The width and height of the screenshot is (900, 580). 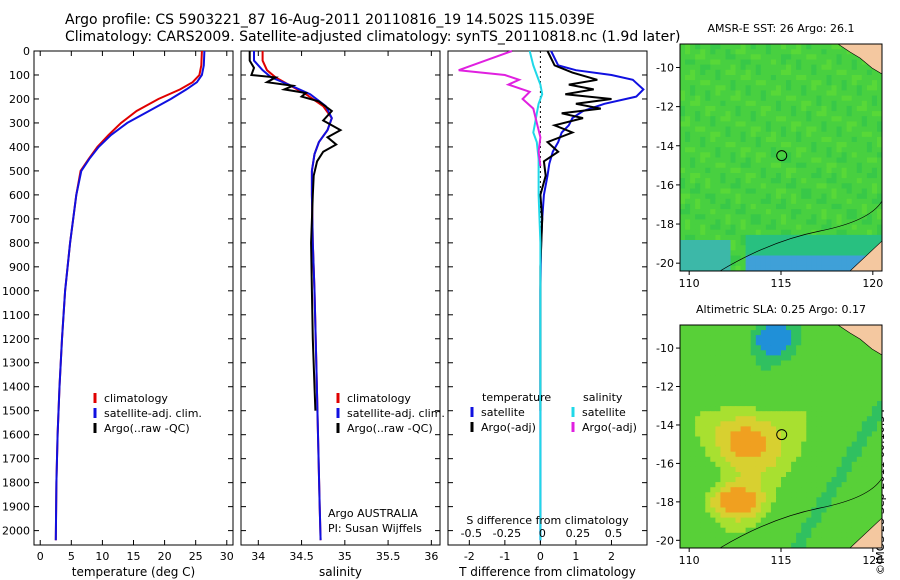 What do you see at coordinates (689, 283) in the screenshot?
I see `sst-map-xtick-label: 110` at bounding box center [689, 283].